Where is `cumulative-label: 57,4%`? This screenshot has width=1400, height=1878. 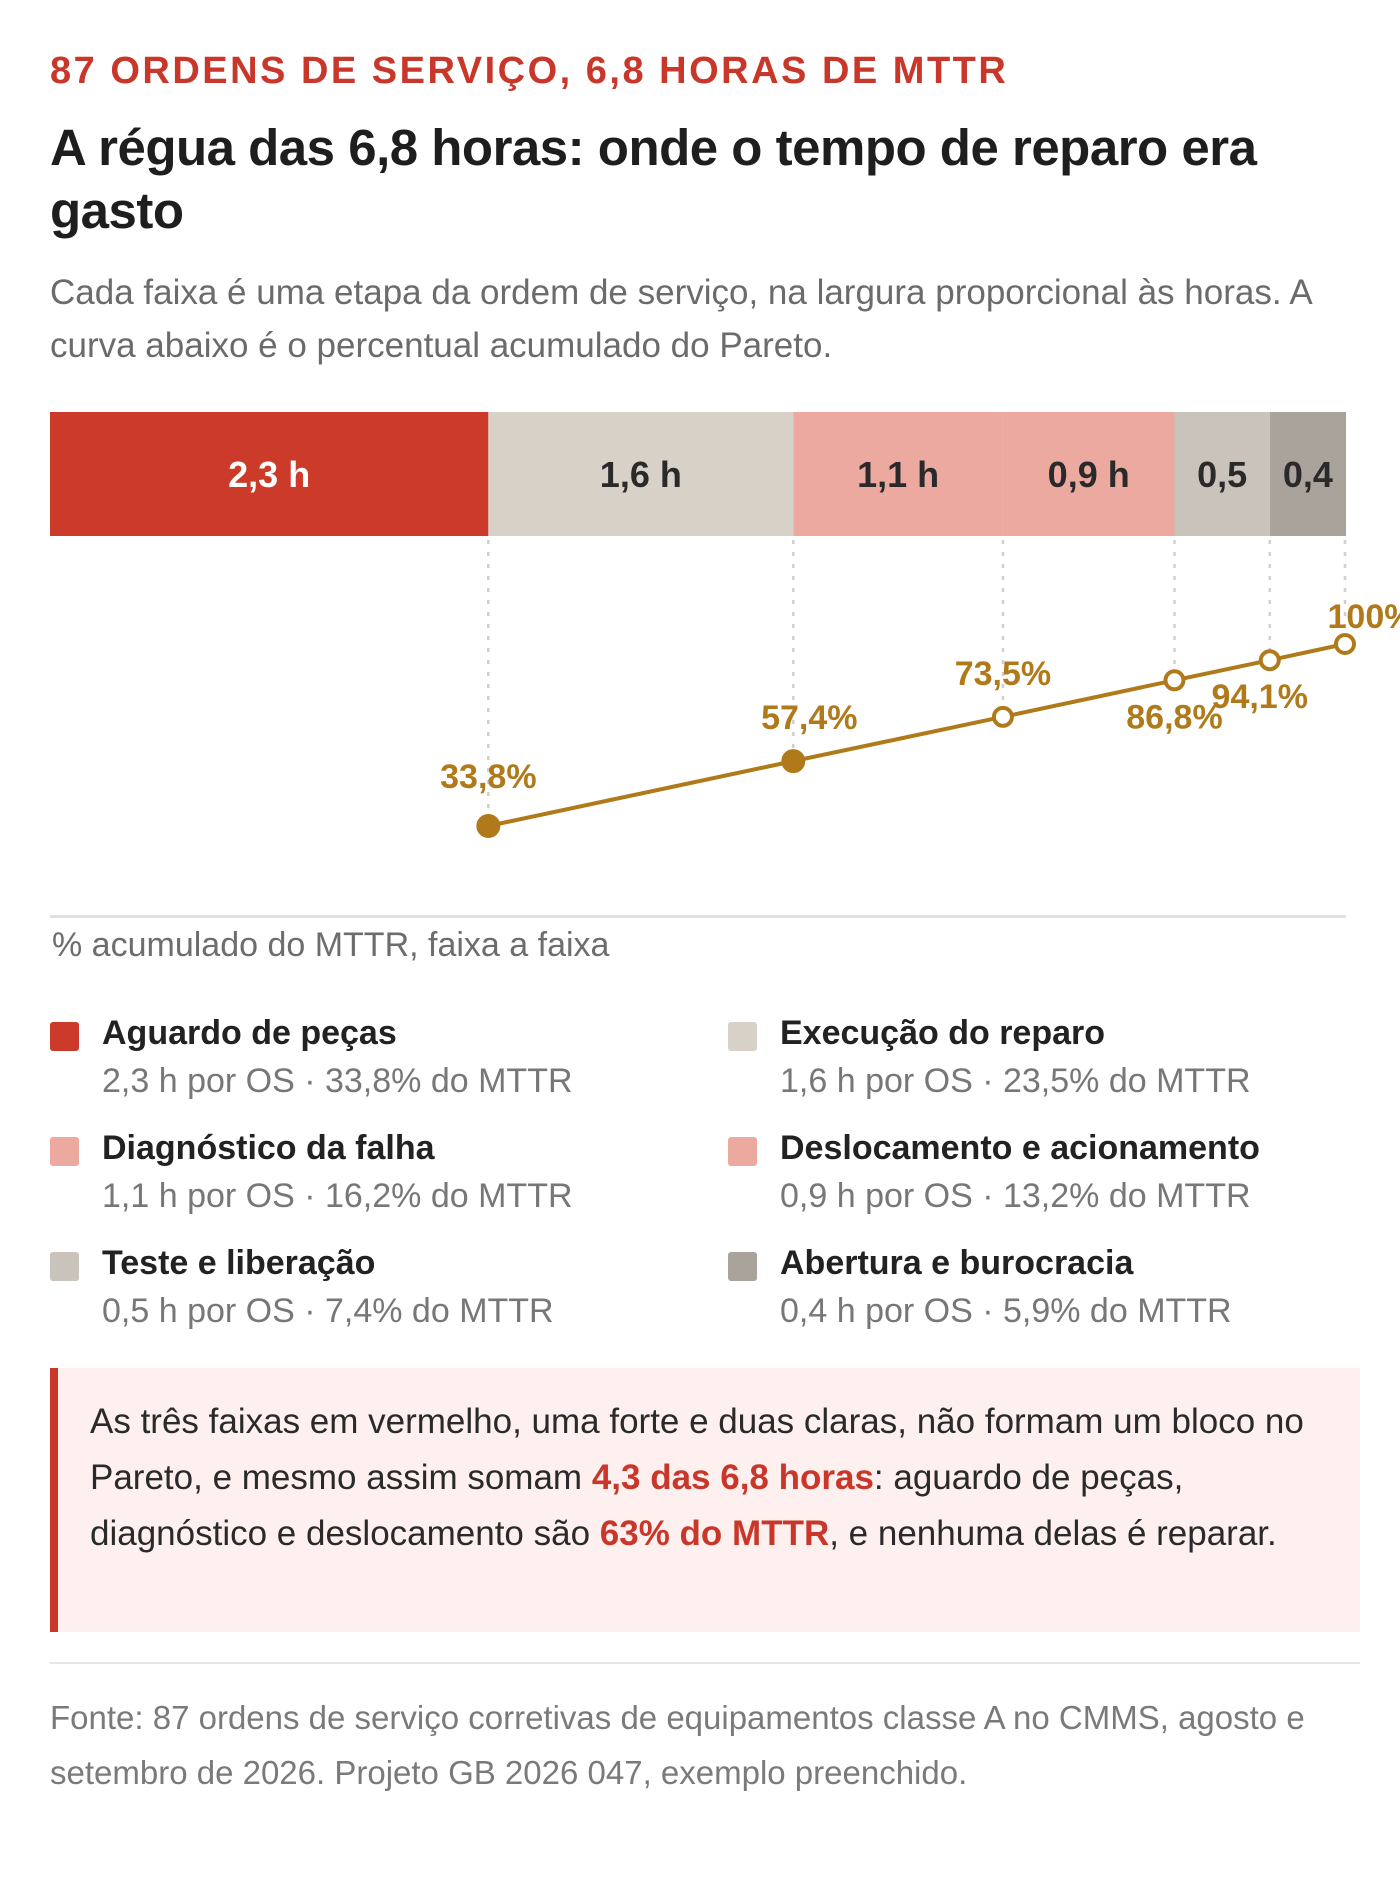
cumulative-label: 57,4% is located at coordinates (809, 718).